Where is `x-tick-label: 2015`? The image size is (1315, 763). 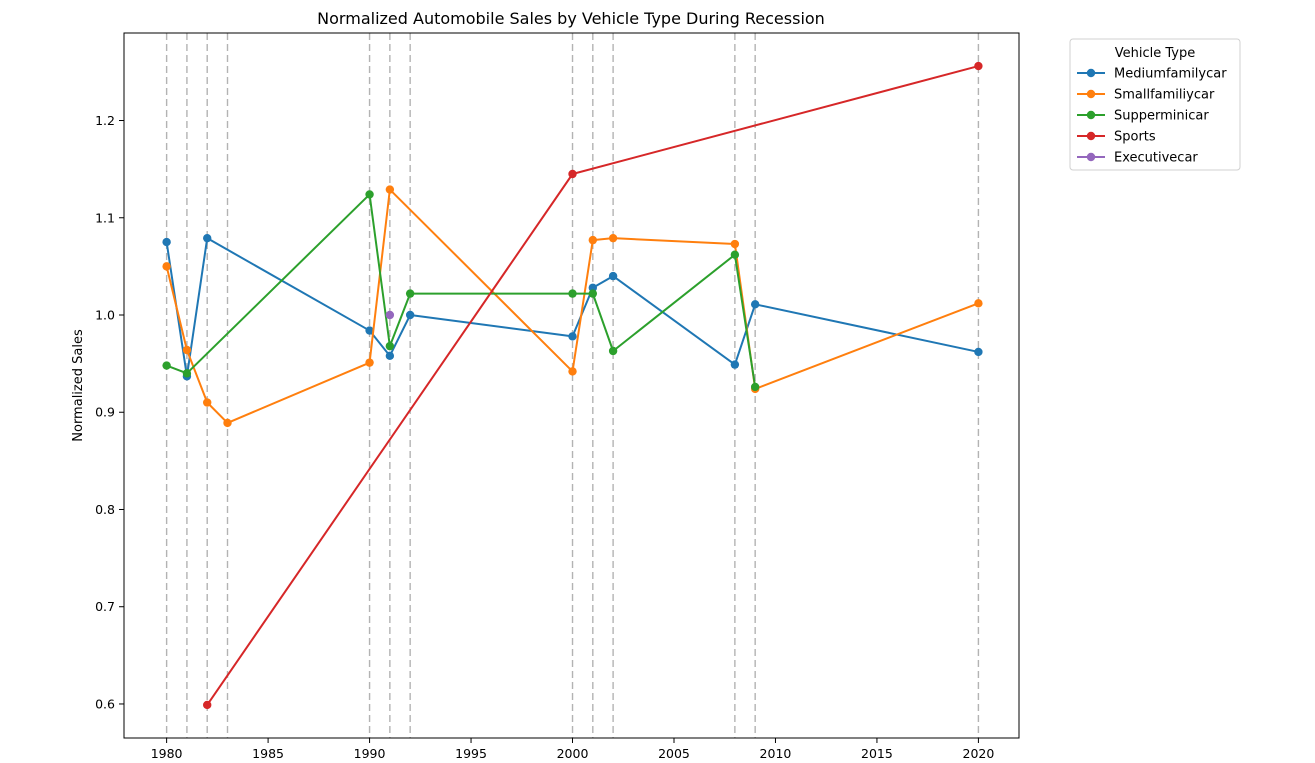 x-tick-label: 2015 is located at coordinates (877, 753).